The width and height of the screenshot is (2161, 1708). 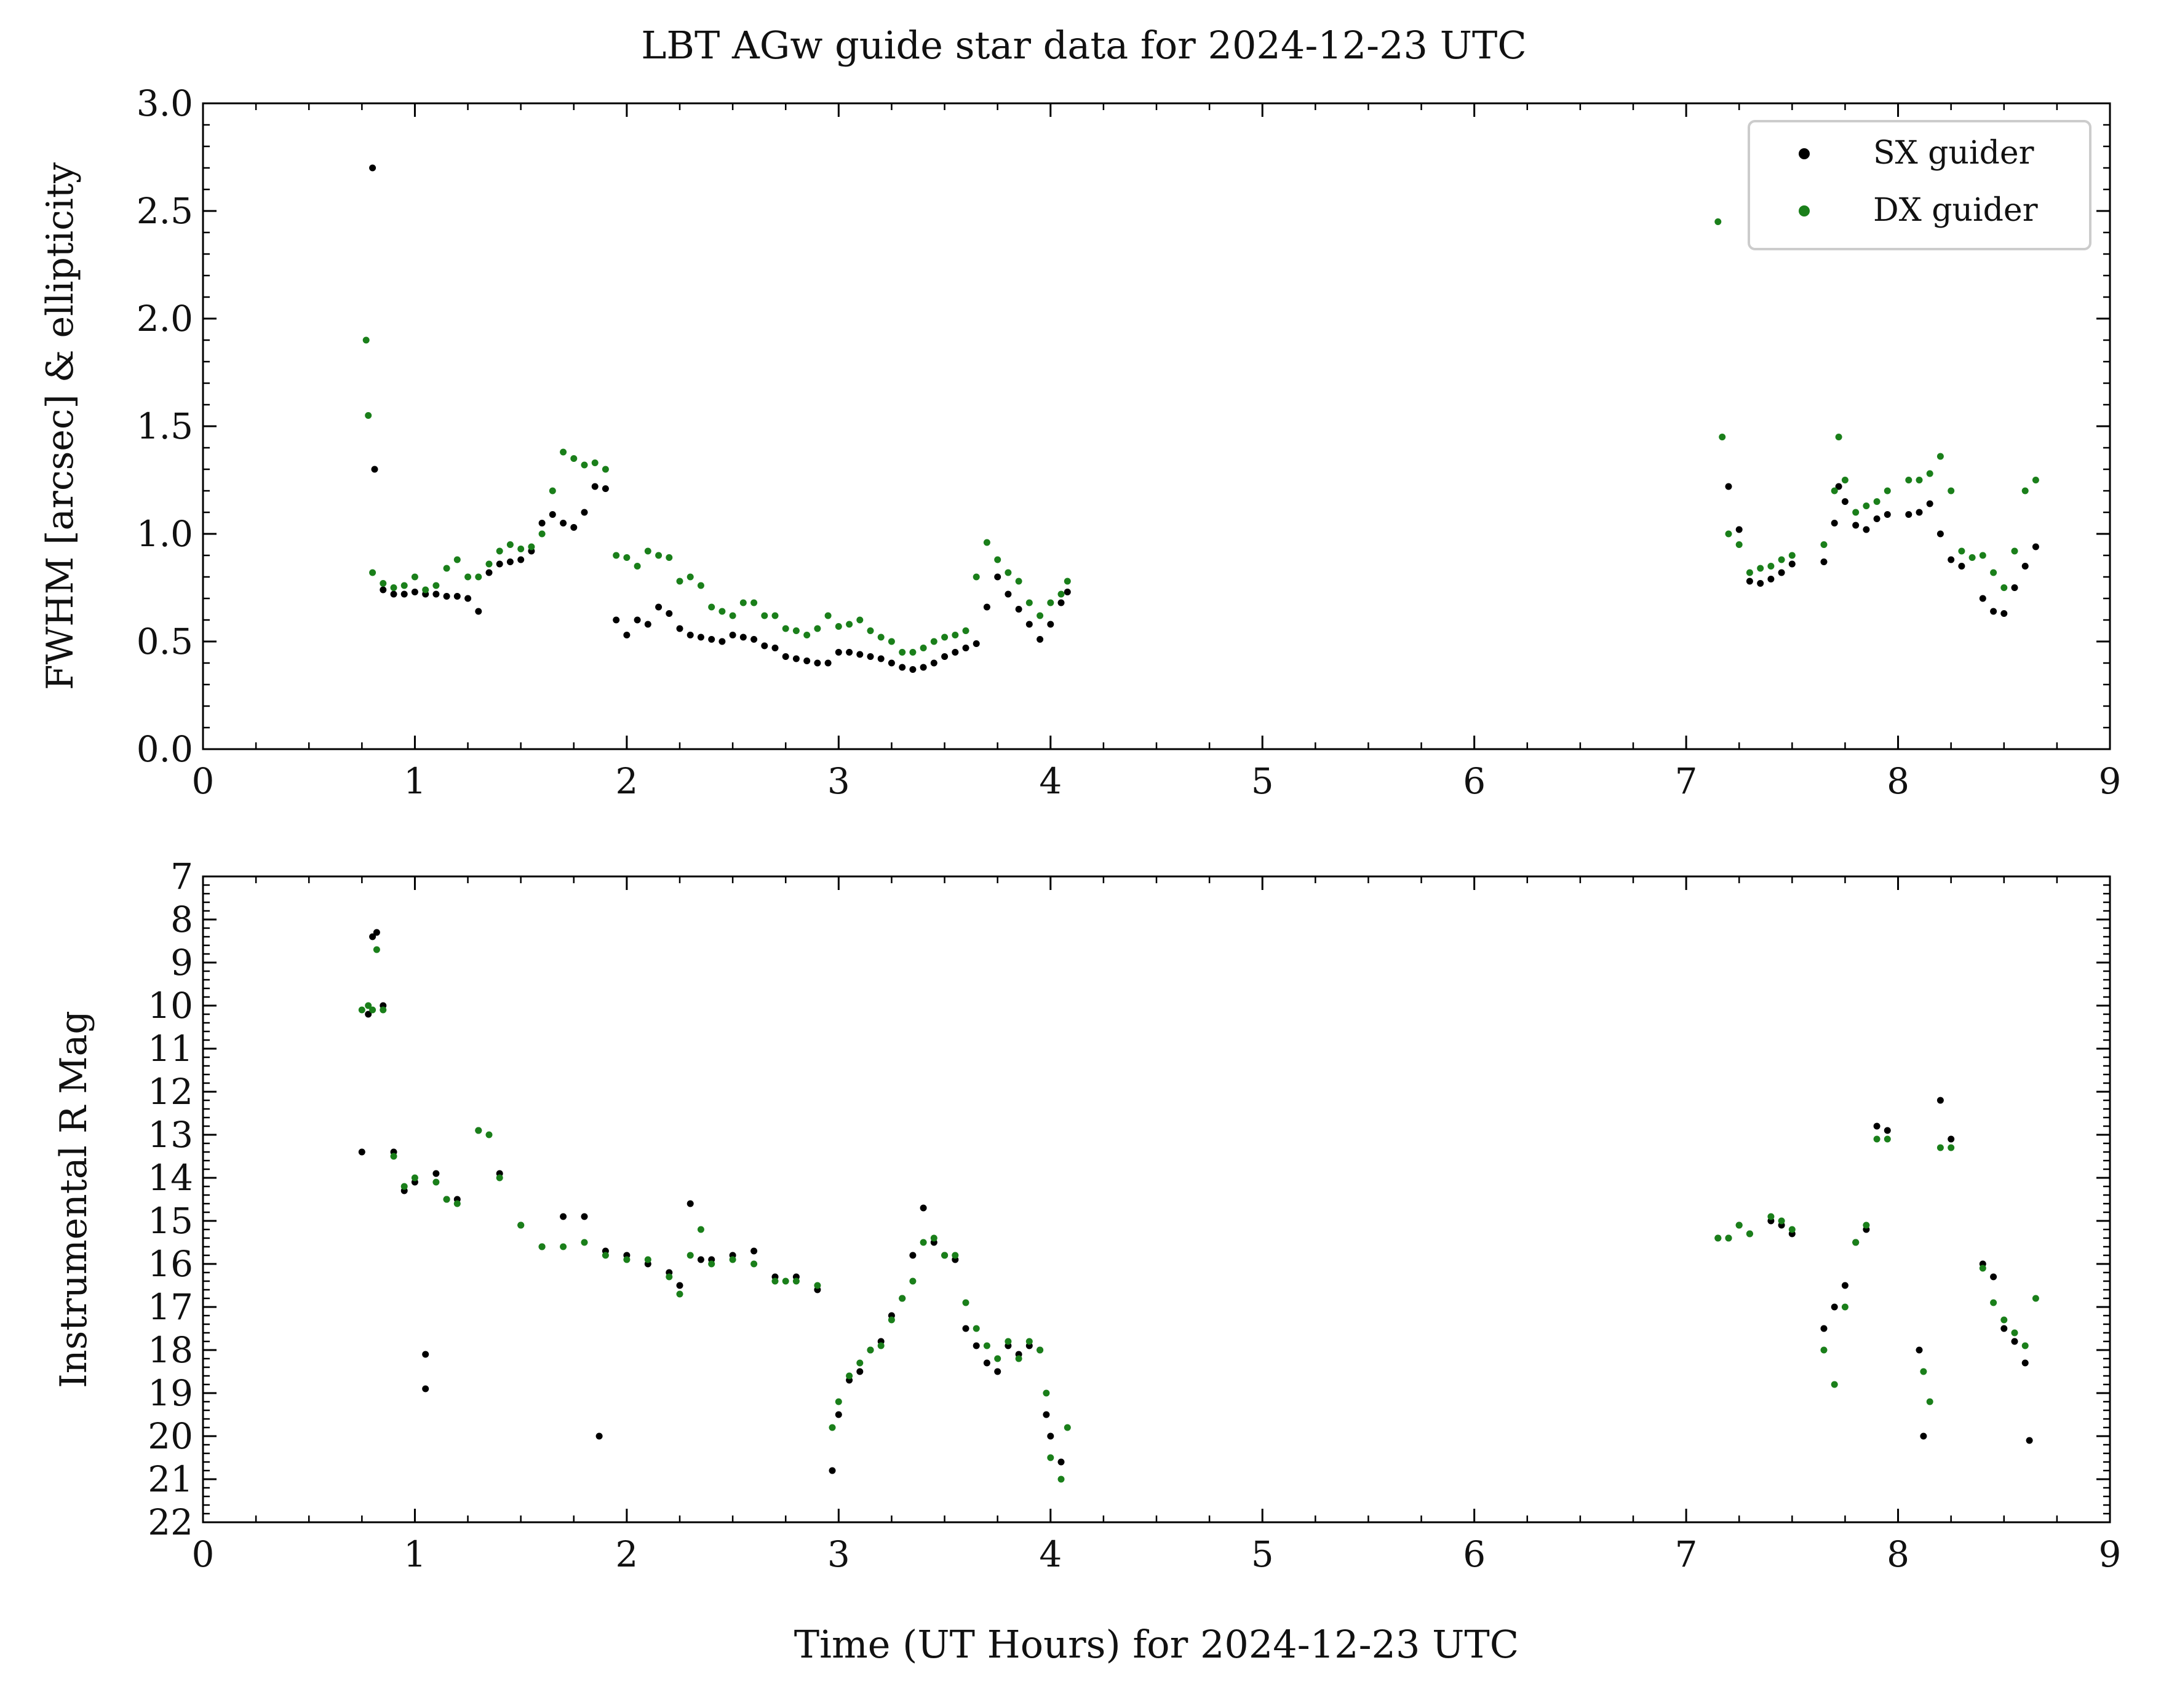 What do you see at coordinates (626, 1554) in the screenshot?
I see `magnitude-x-tick-label: 2` at bounding box center [626, 1554].